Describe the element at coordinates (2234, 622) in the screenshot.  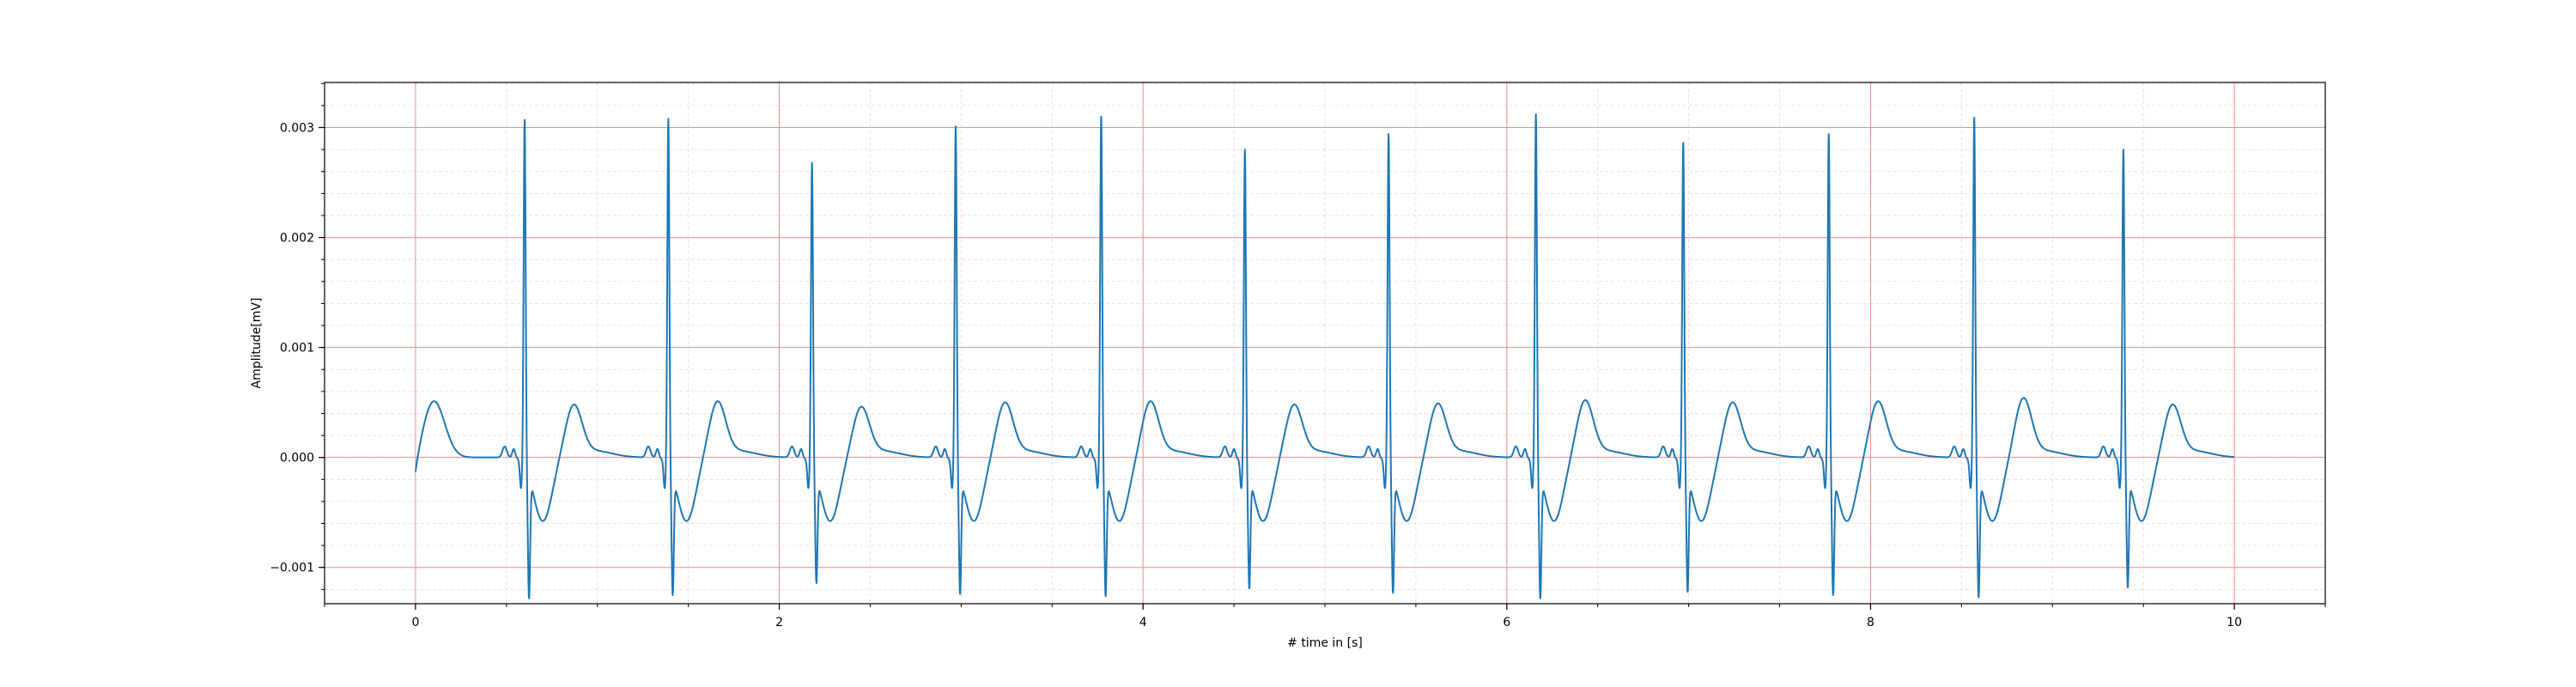
I see `x-tick-label: 10` at that location.